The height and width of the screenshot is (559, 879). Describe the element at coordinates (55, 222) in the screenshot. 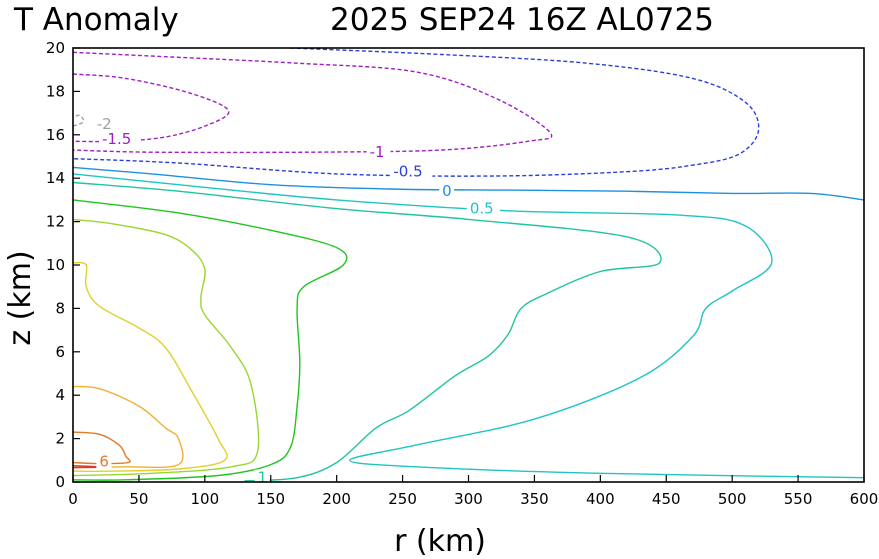

I see `y-tick-label: 12` at that location.